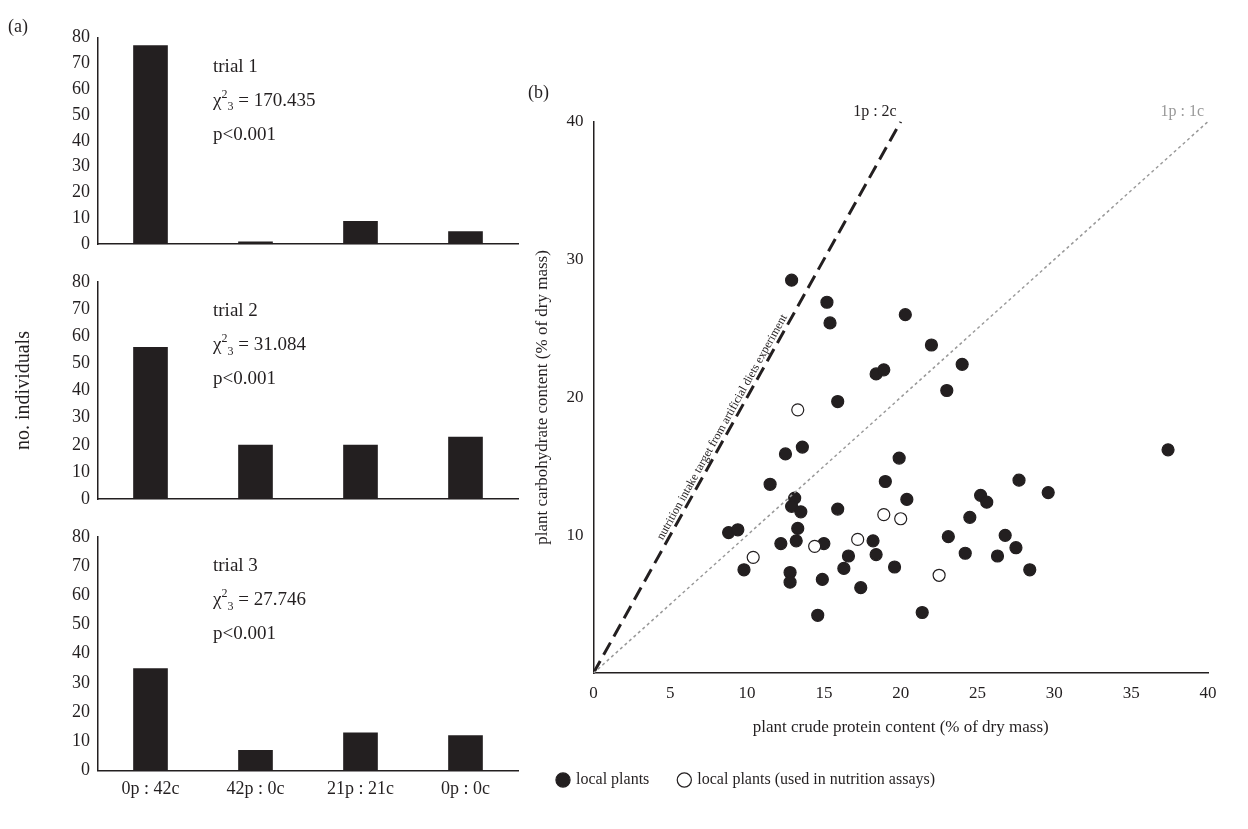 The height and width of the screenshot is (829, 1248). Describe the element at coordinates (81, 535) in the screenshot. I see `y-tick-label: 80` at that location.